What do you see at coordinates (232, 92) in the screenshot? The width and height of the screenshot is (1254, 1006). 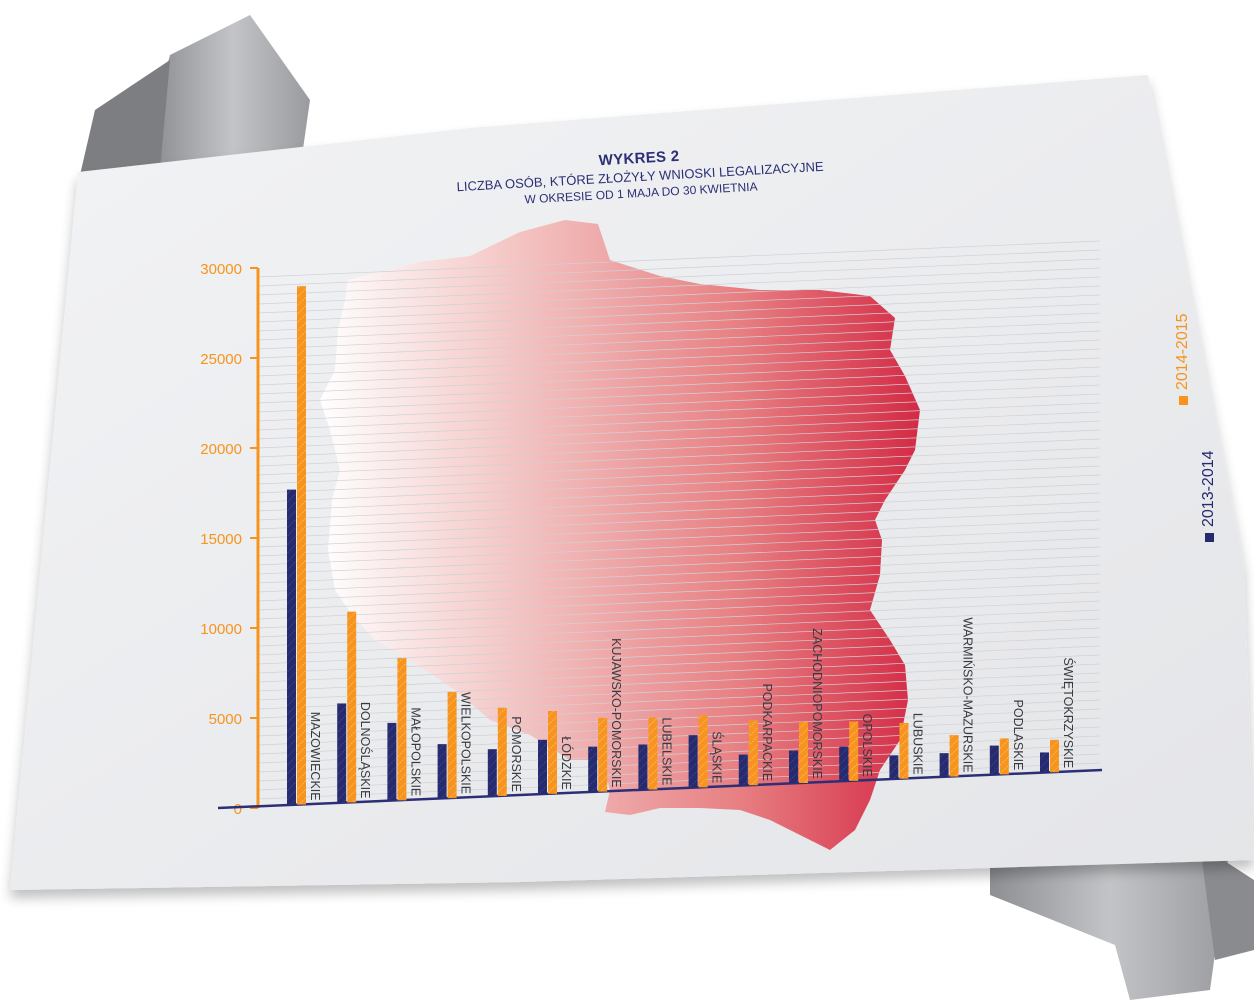 I see `ribbon-top-fold` at bounding box center [232, 92].